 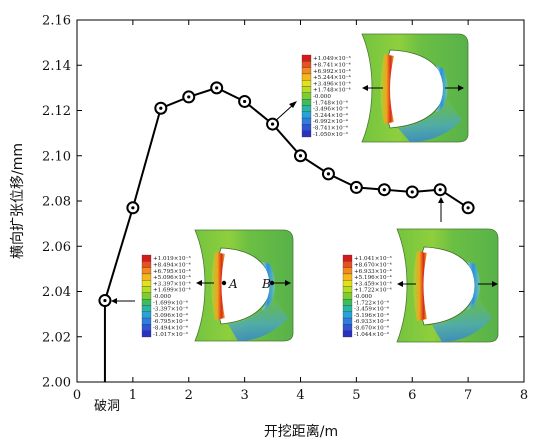 What do you see at coordinates (331, 109) in the screenshot?
I see `legend-value: -3.496×10⁻⁴` at bounding box center [331, 109].